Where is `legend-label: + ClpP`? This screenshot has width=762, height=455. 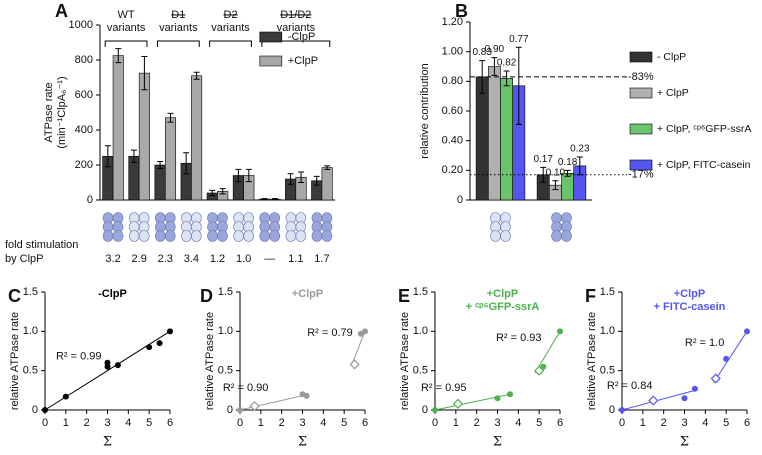 legend-label: + ClpP is located at coordinates (673, 93).